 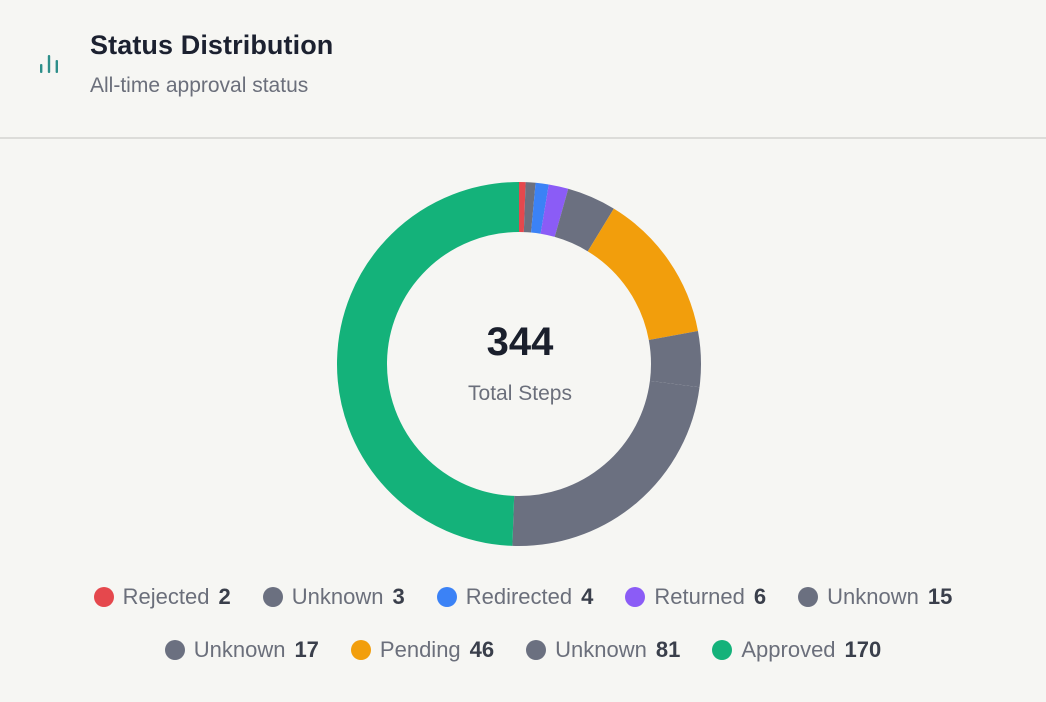 I want to click on legend-value: 17, so click(x=306, y=649).